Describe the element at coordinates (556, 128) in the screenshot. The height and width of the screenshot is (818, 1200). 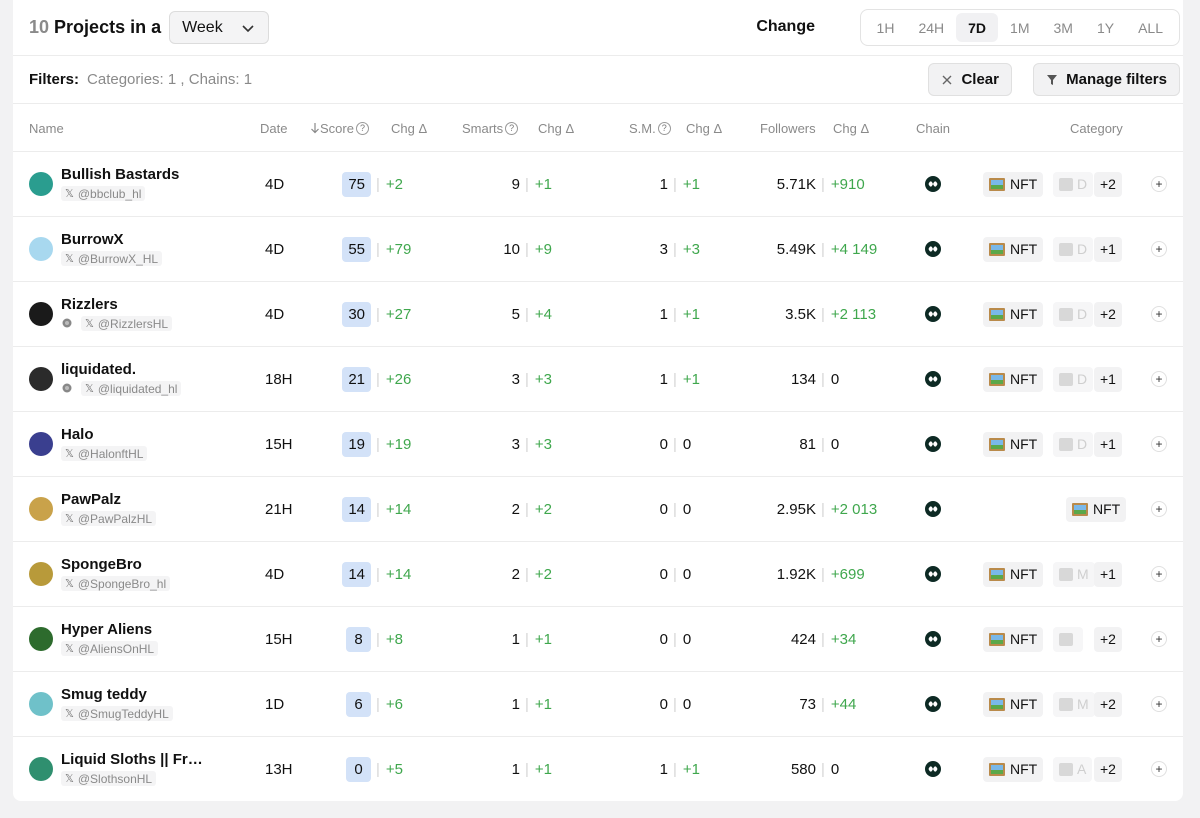
I see `col-smarts-chg: Chg Δ` at that location.